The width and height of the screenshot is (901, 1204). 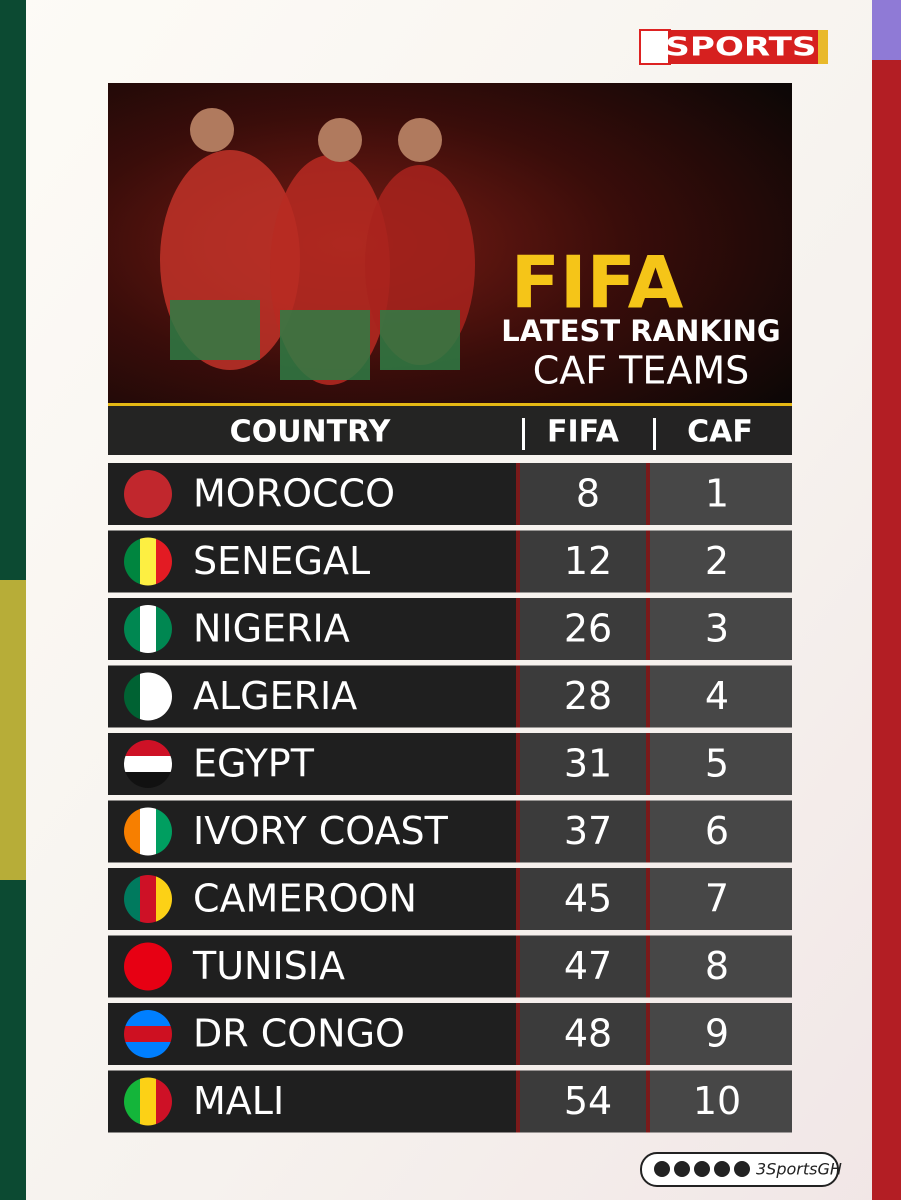 I want to click on right-stripe-accent, so click(x=886, y=30).